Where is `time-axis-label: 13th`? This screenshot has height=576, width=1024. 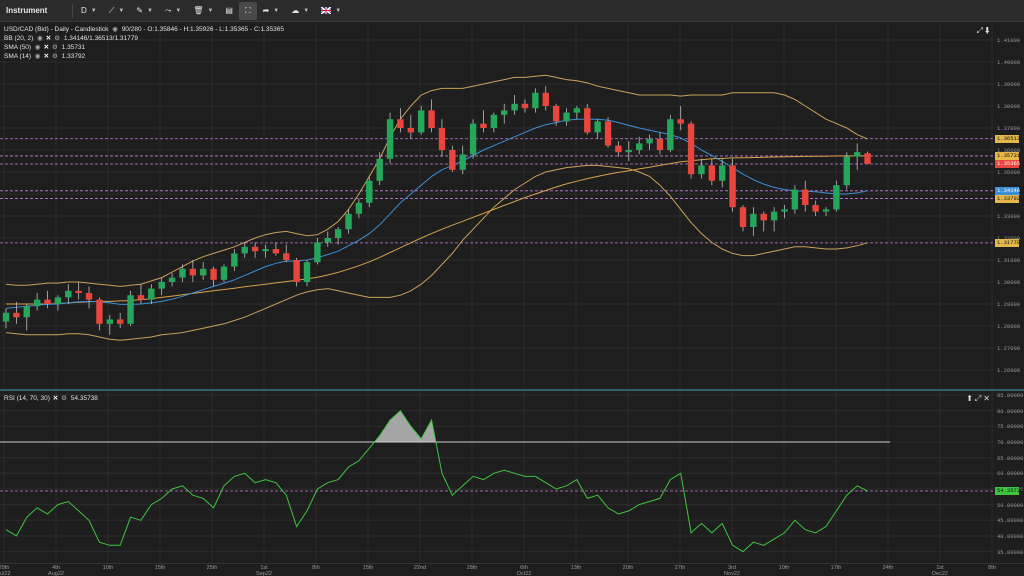 time-axis-label: 13th is located at coordinates (576, 568).